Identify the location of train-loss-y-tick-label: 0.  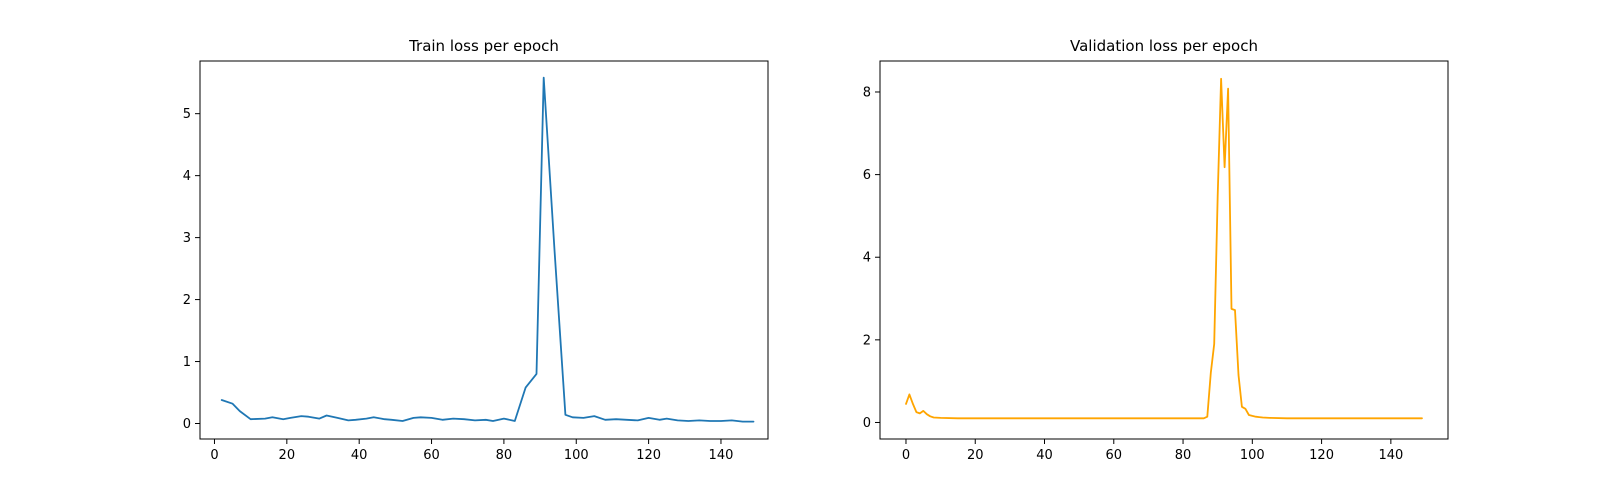
(187, 424).